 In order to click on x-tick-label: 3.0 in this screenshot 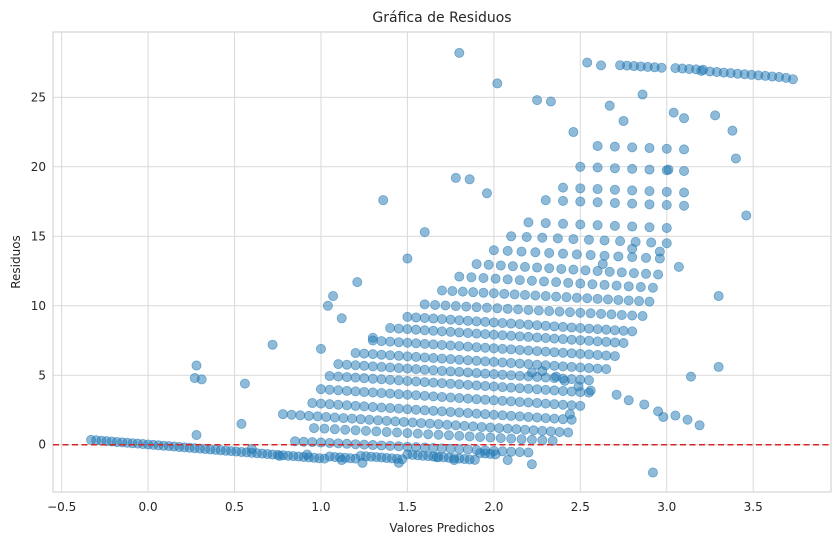, I will do `click(666, 507)`.